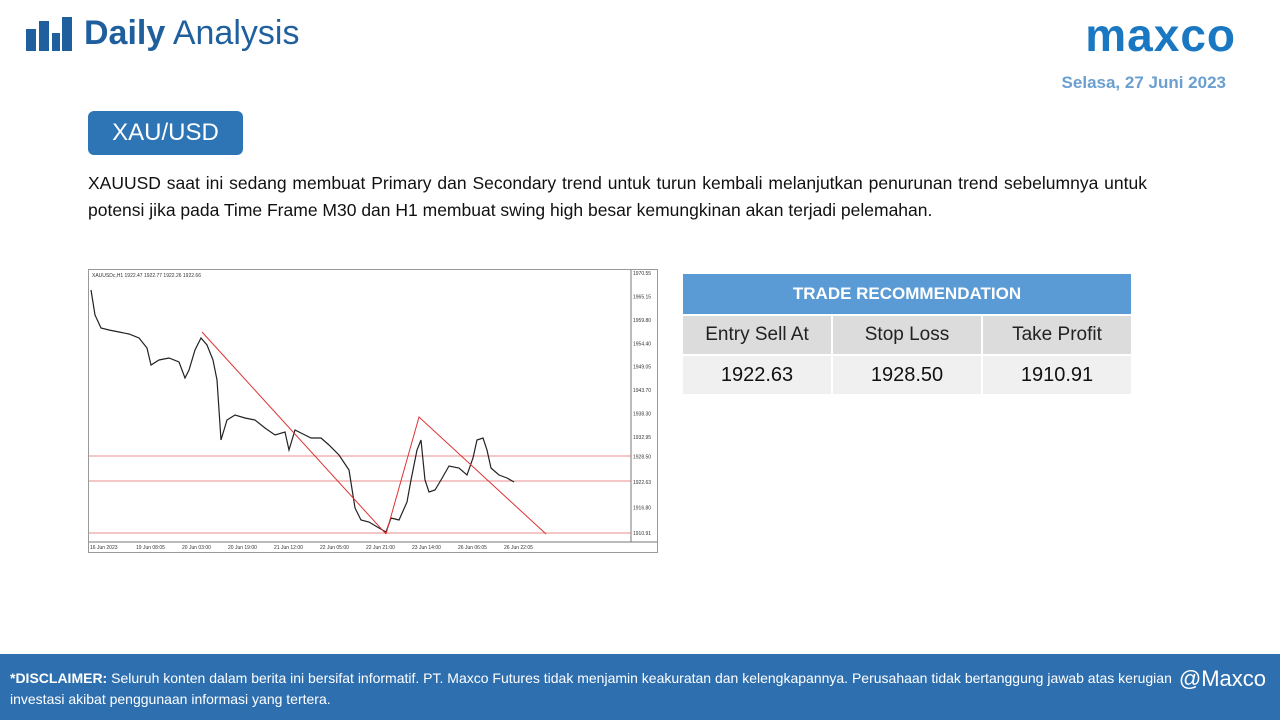 Image resolution: width=1280 pixels, height=720 pixels. What do you see at coordinates (1143, 82) in the screenshot?
I see `date: Selasa, 27 Juni 2023` at bounding box center [1143, 82].